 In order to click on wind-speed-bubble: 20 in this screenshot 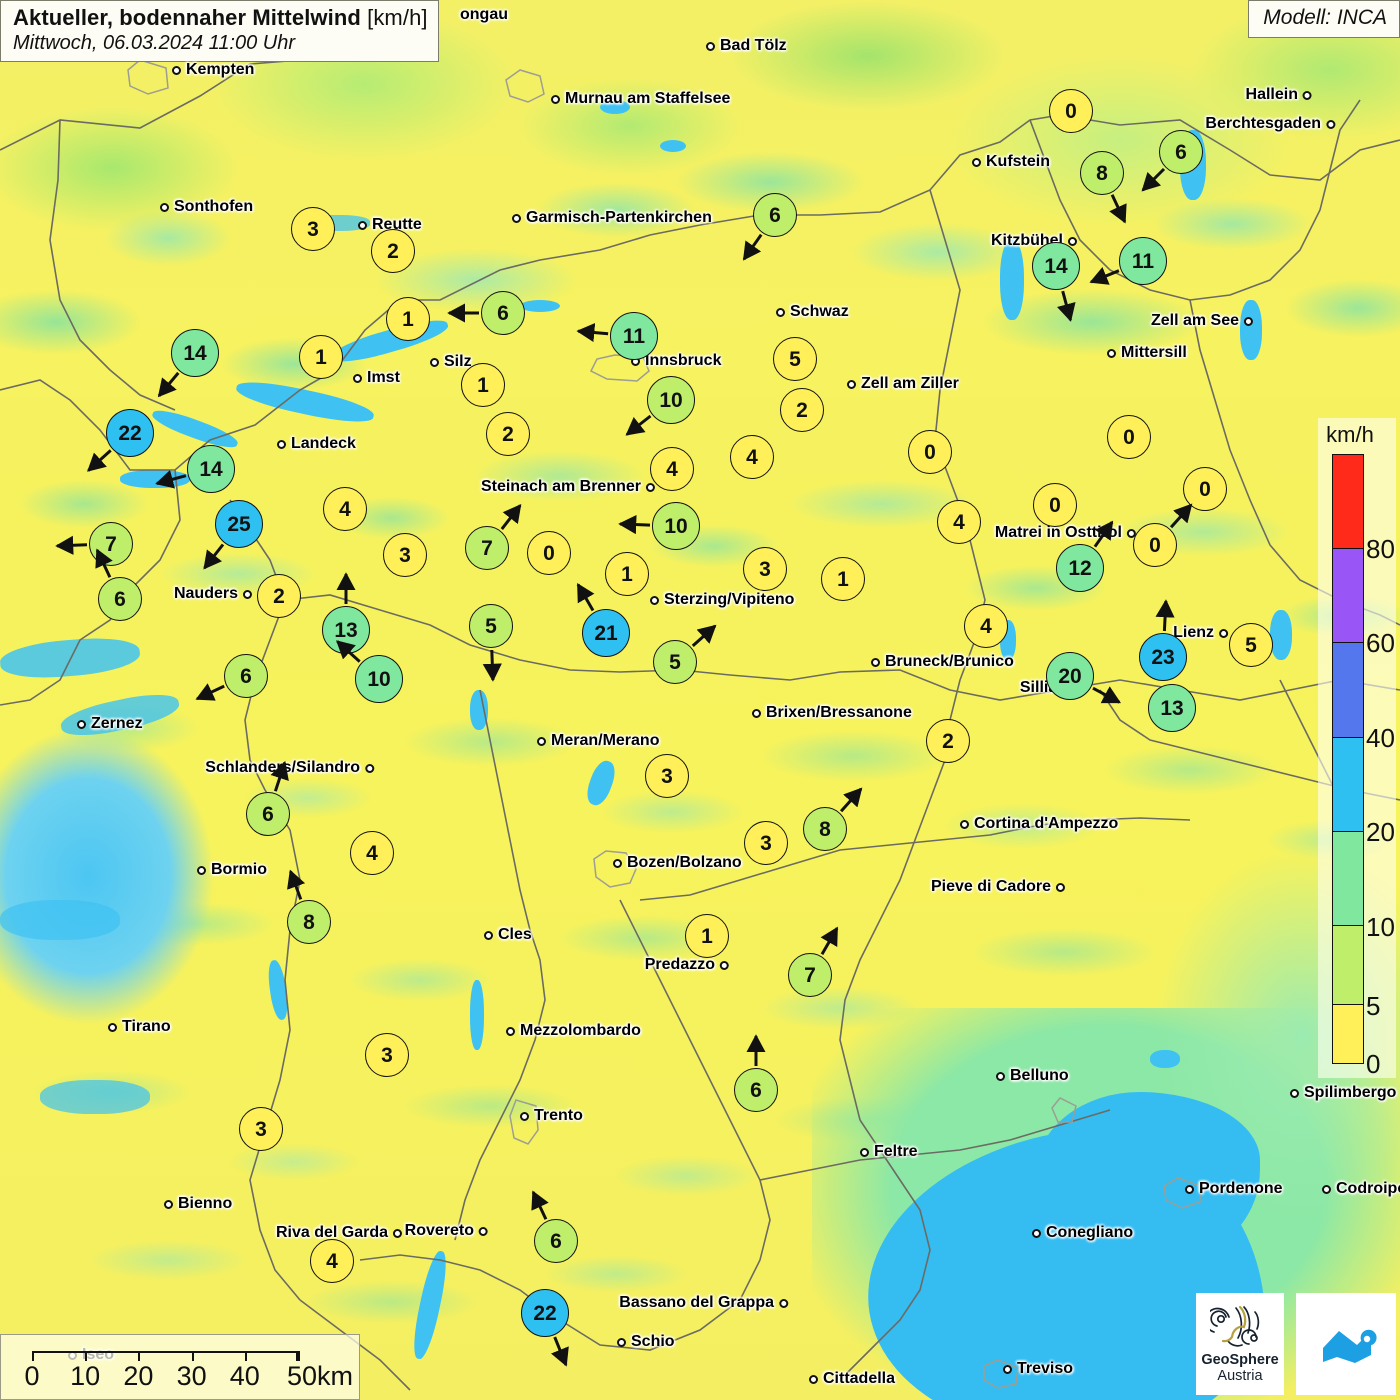, I will do `click(1070, 676)`.